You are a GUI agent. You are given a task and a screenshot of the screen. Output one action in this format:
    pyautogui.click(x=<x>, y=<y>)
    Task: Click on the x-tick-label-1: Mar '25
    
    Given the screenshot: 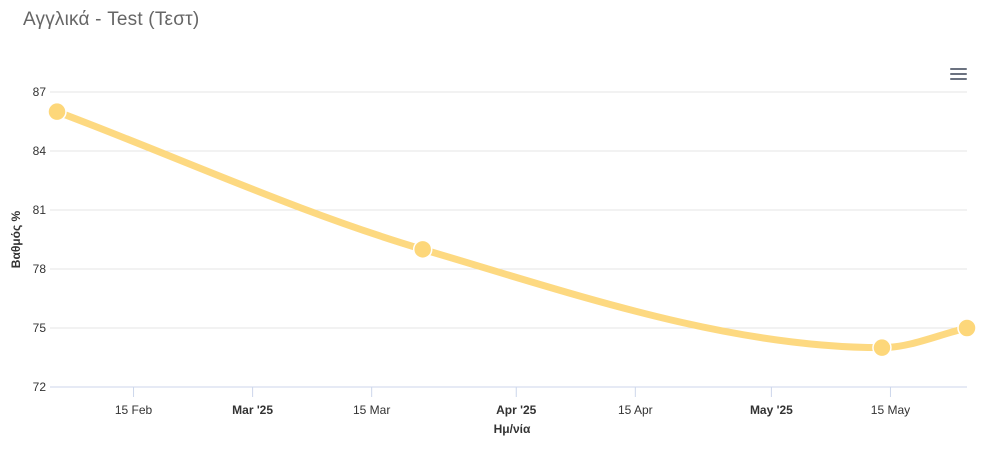 What is the action you would take?
    pyautogui.click(x=252, y=410)
    